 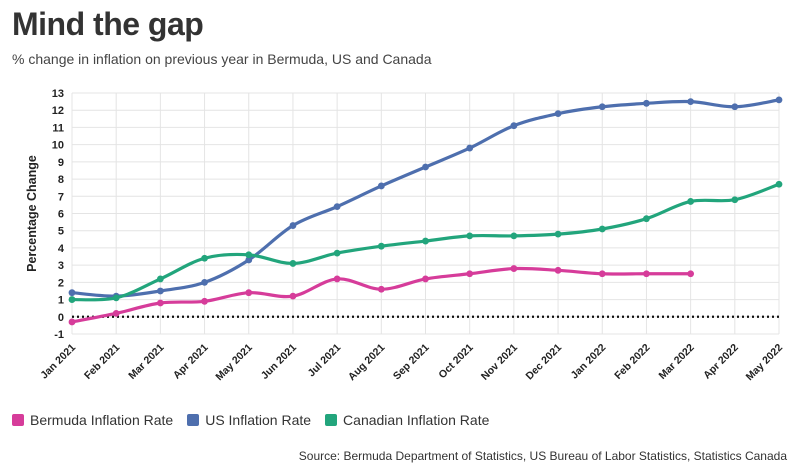 What do you see at coordinates (721, 362) in the screenshot?
I see `x-tick-label: Apr 2022` at bounding box center [721, 362].